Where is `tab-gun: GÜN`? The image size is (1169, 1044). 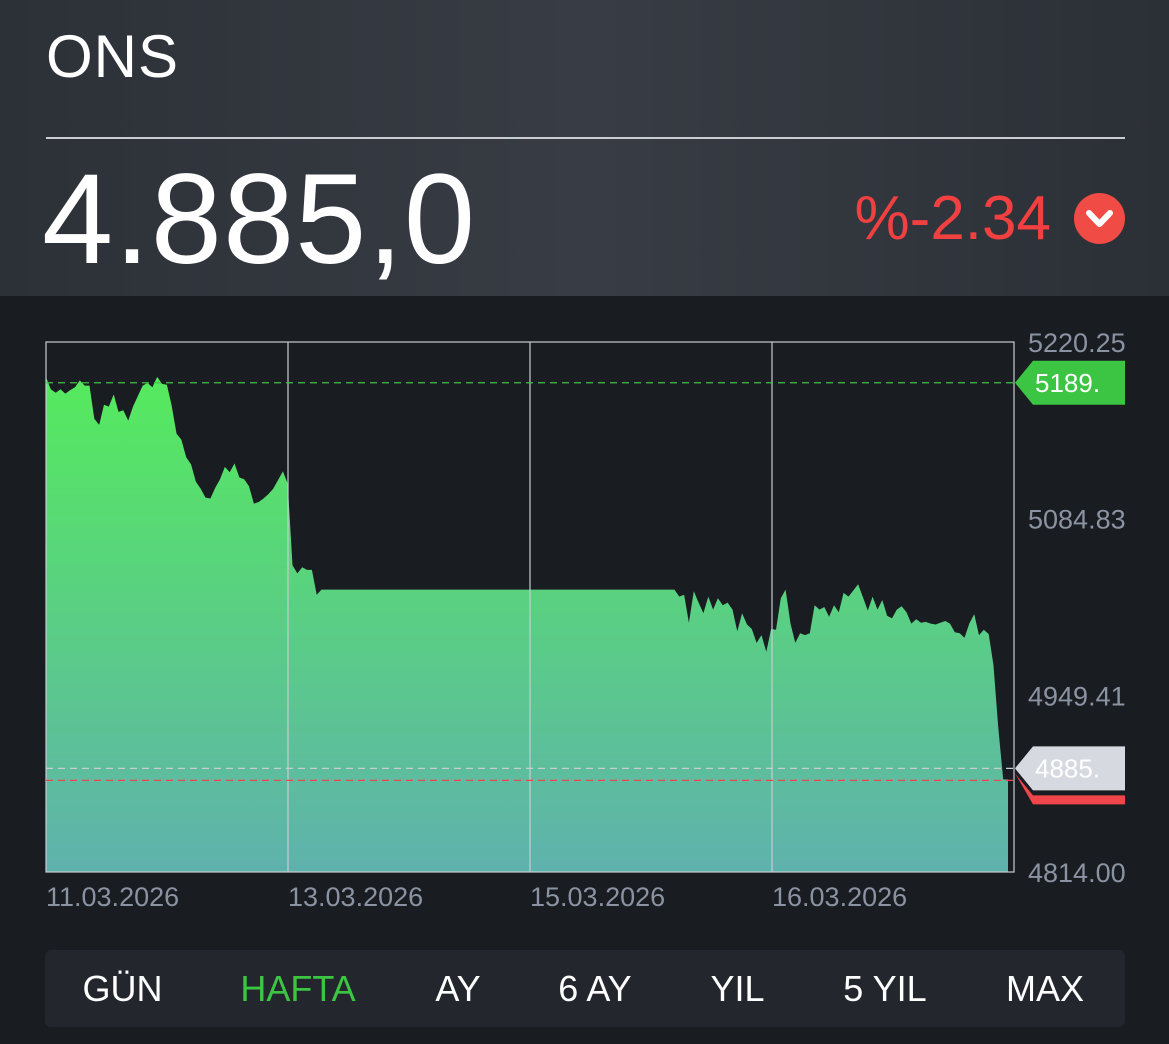 tab-gun: GÜN is located at coordinates (122, 988).